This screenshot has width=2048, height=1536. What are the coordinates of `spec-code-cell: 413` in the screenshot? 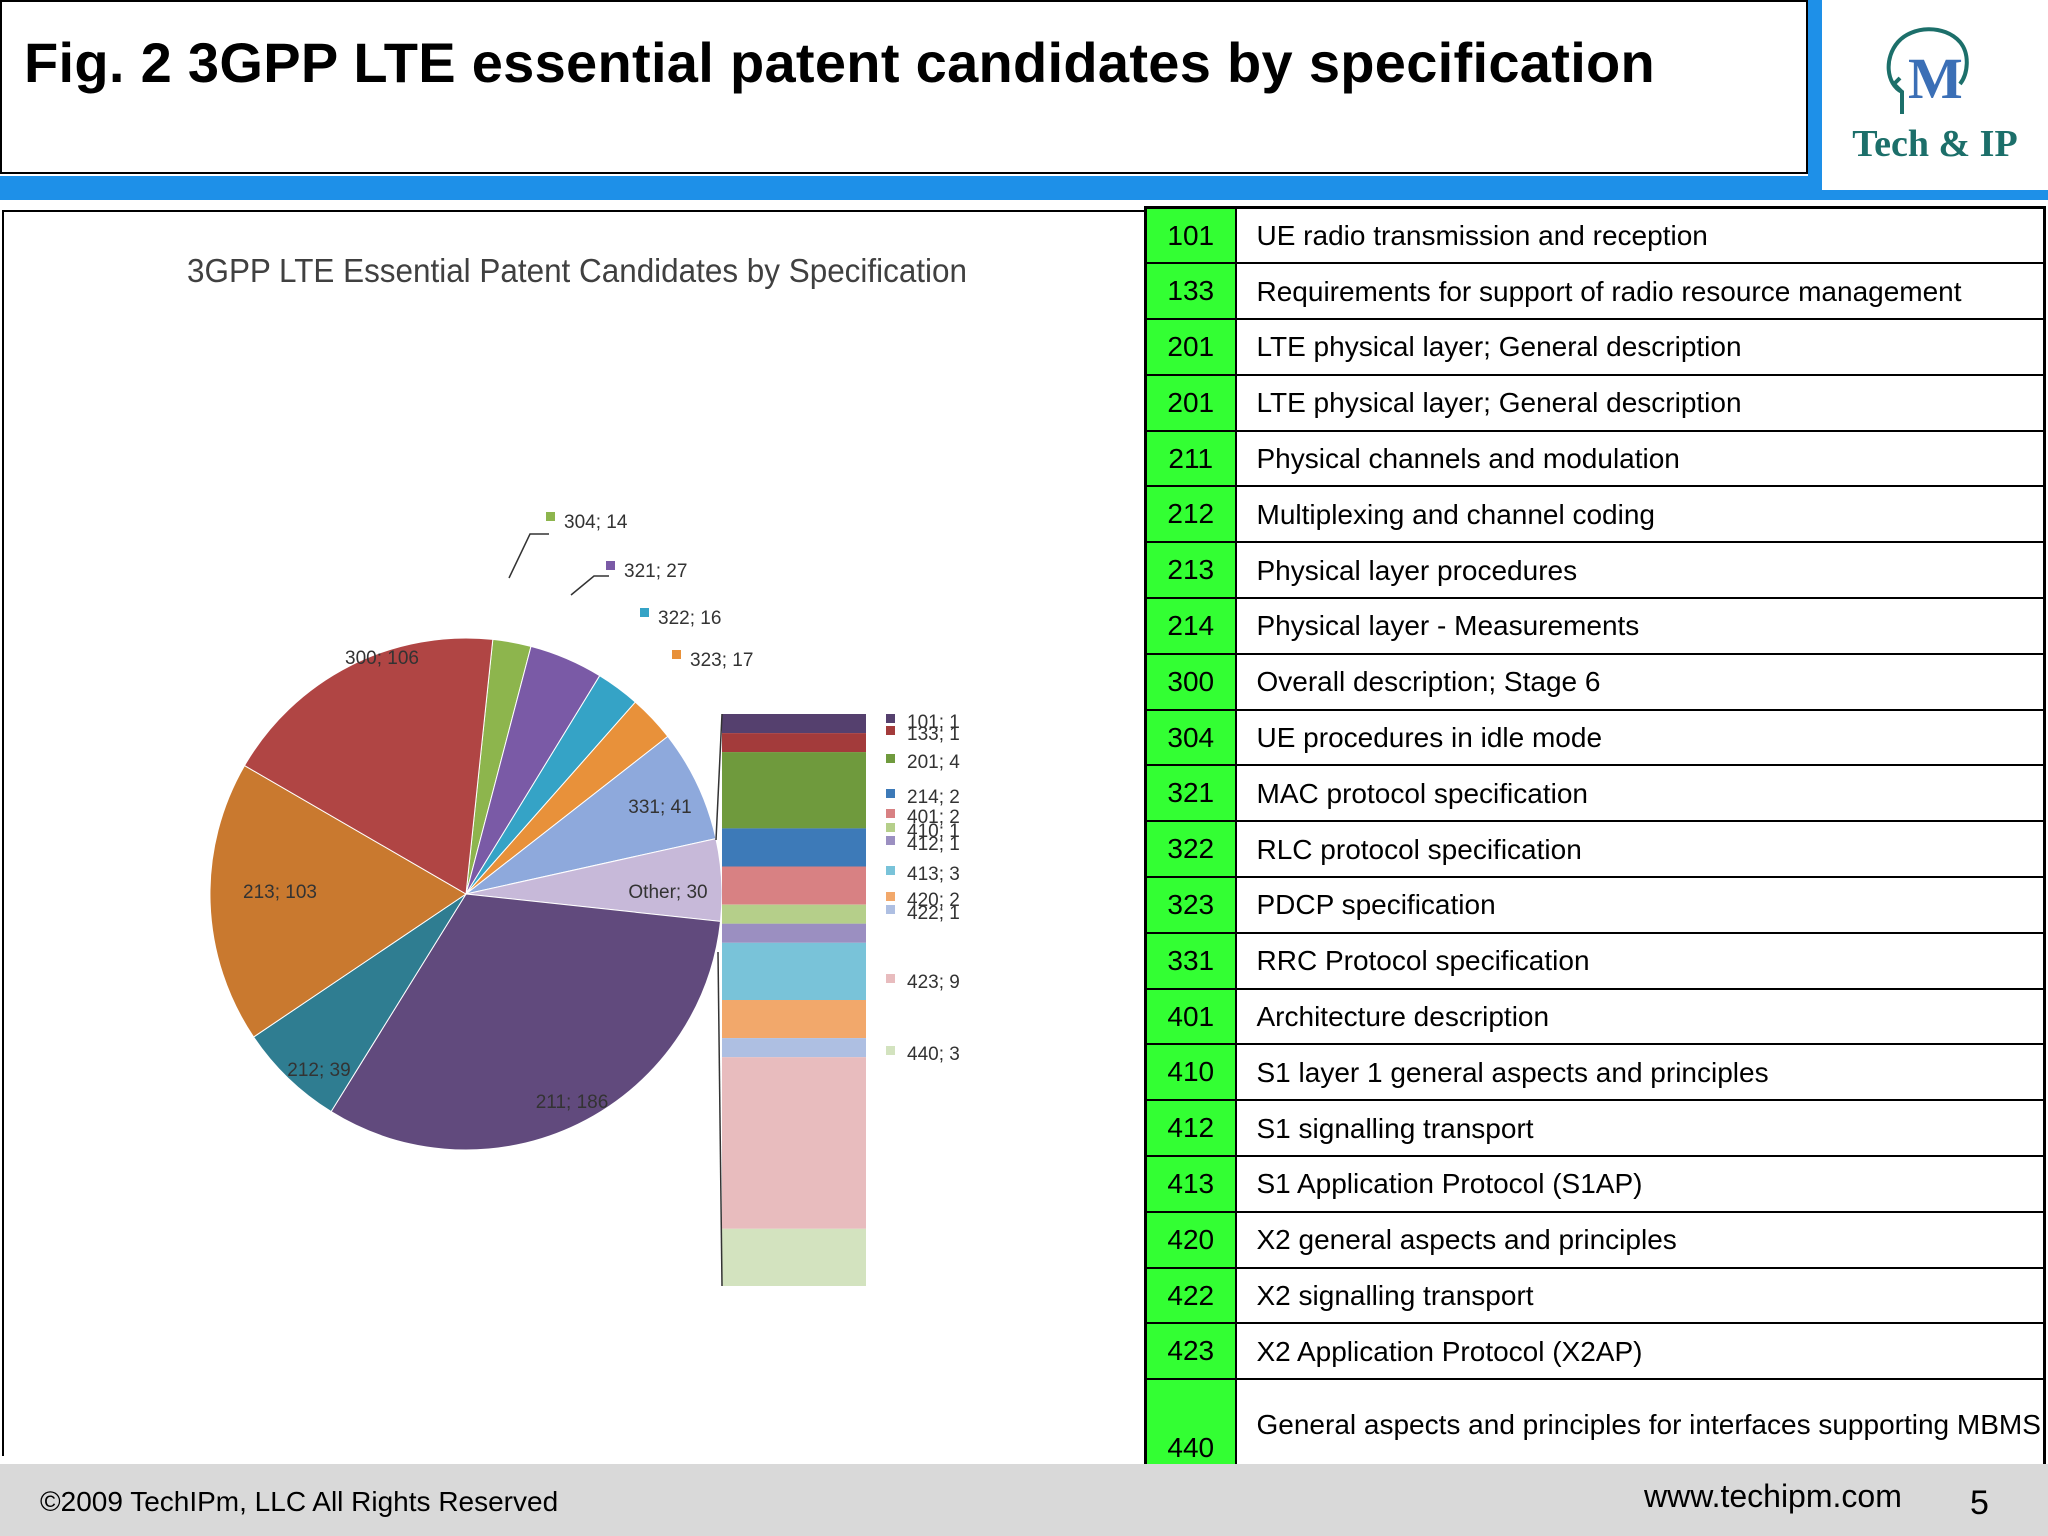 It's located at (1190, 1184).